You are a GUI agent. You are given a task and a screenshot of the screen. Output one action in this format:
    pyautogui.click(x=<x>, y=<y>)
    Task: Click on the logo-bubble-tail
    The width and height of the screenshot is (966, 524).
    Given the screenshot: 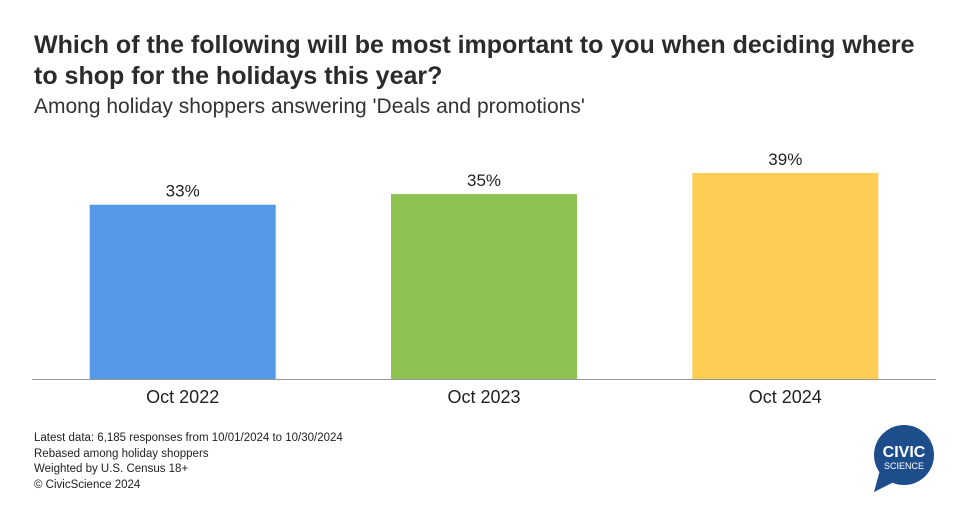 What is the action you would take?
    pyautogui.click(x=885, y=481)
    